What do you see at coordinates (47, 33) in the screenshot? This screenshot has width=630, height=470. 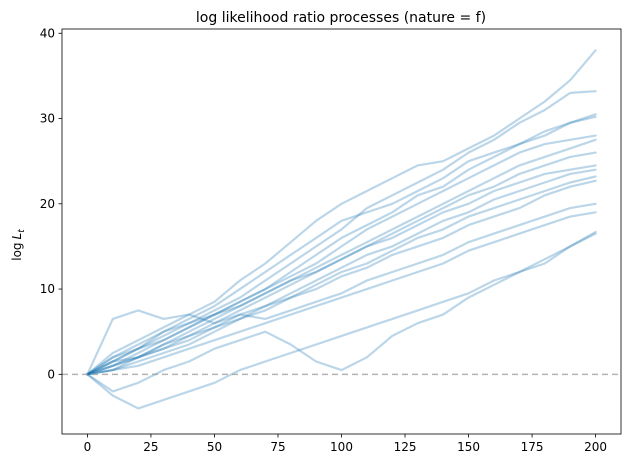 I see `y-tick-label: 40` at bounding box center [47, 33].